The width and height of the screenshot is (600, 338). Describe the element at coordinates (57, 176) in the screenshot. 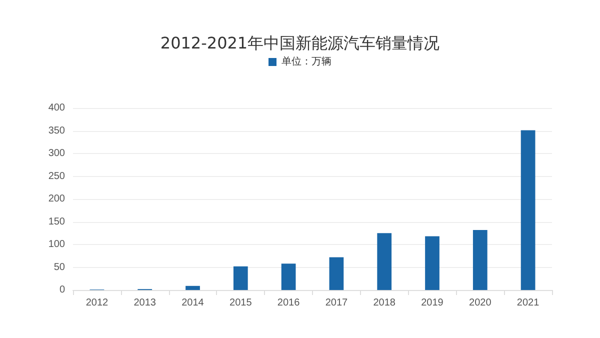

I see `y-tick-label: 250` at that location.